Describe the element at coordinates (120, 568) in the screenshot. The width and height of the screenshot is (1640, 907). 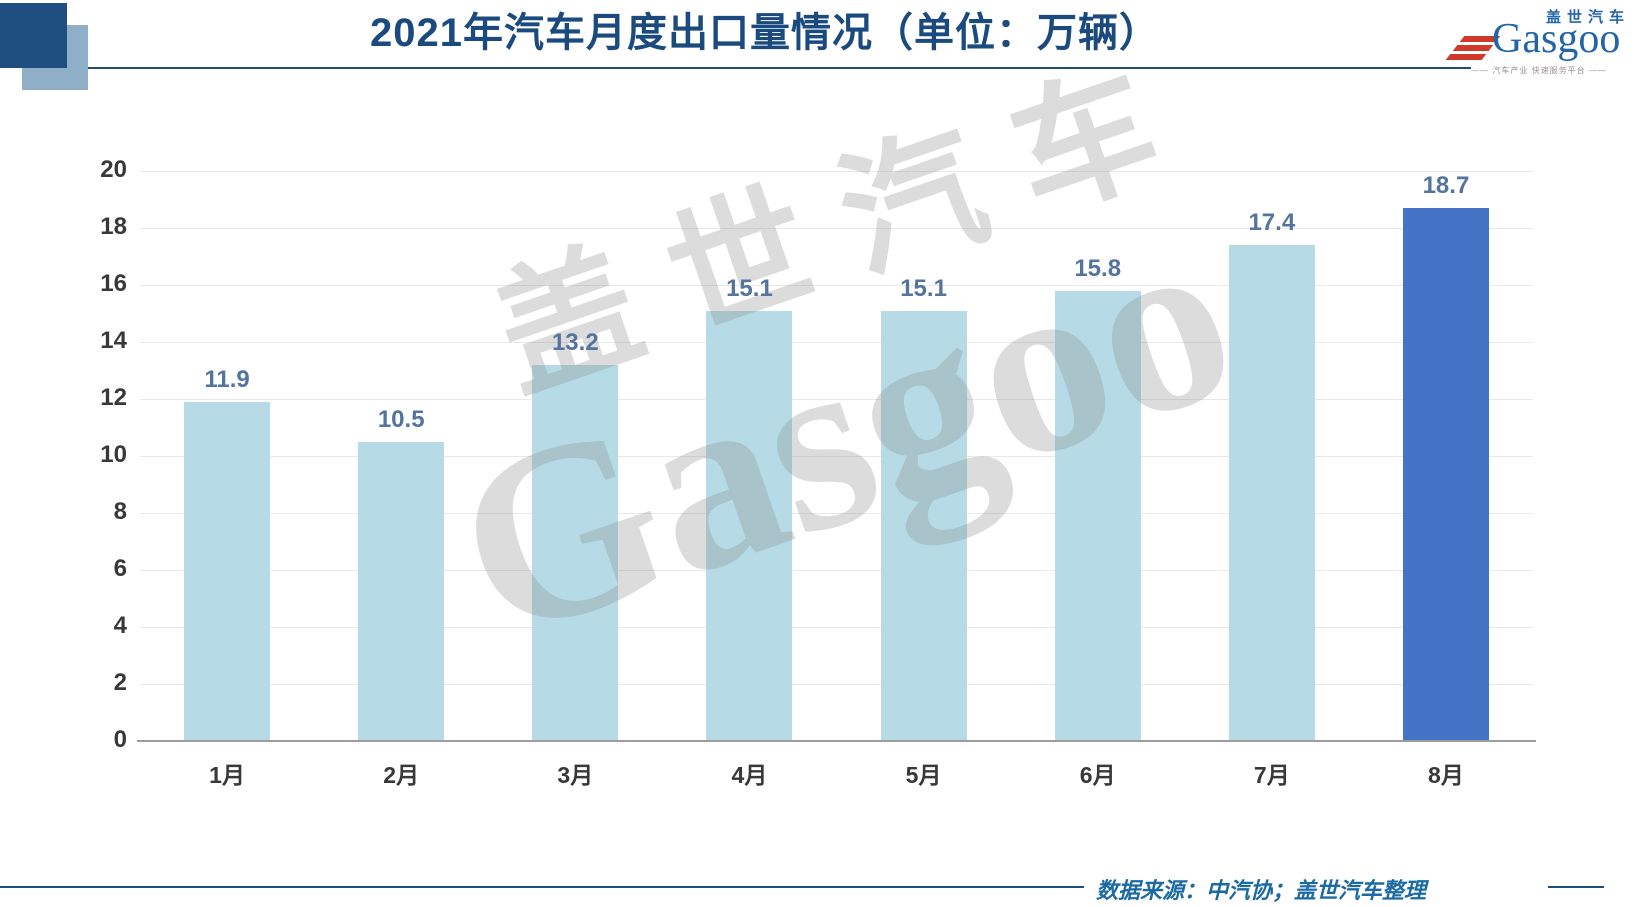
I see `y-axis-tick-label: 6` at that location.